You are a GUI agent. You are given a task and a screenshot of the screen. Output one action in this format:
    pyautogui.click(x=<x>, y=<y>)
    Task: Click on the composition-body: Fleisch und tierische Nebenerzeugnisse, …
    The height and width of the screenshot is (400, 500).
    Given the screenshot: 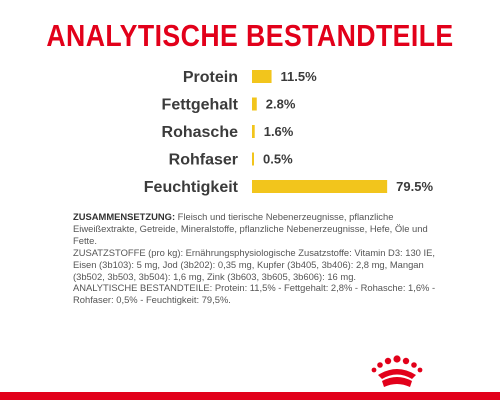 What is the action you would take?
    pyautogui.click(x=250, y=228)
    